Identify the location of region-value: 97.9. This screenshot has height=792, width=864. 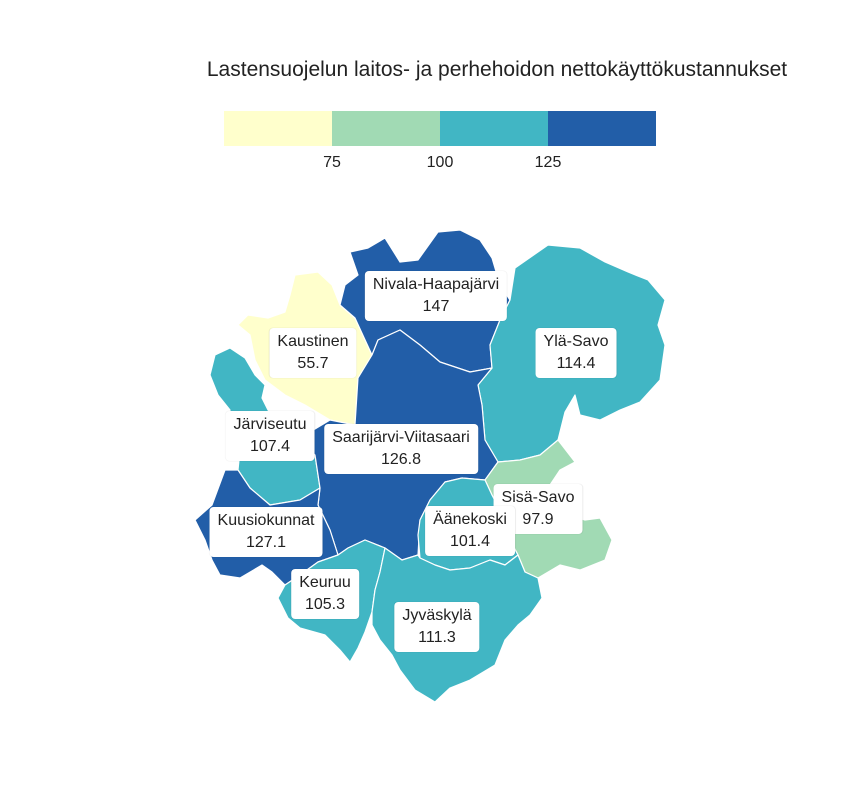
(538, 519).